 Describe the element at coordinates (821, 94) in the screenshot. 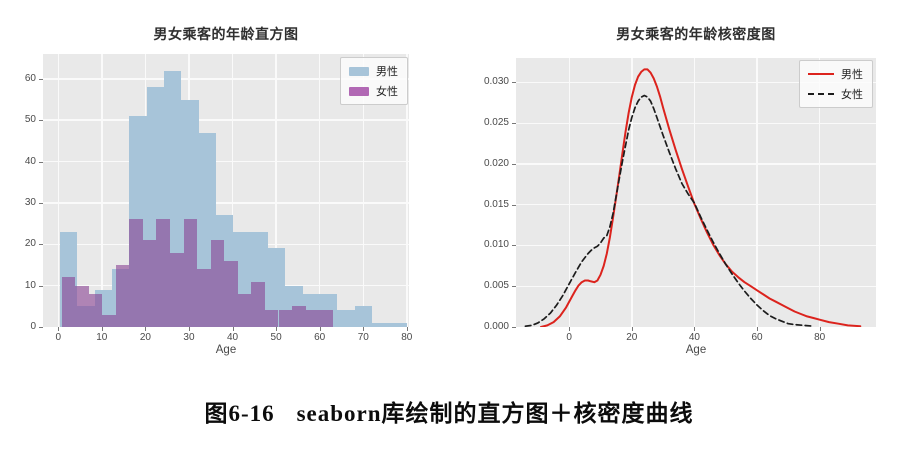

I see `female-line-swatch-icon` at that location.